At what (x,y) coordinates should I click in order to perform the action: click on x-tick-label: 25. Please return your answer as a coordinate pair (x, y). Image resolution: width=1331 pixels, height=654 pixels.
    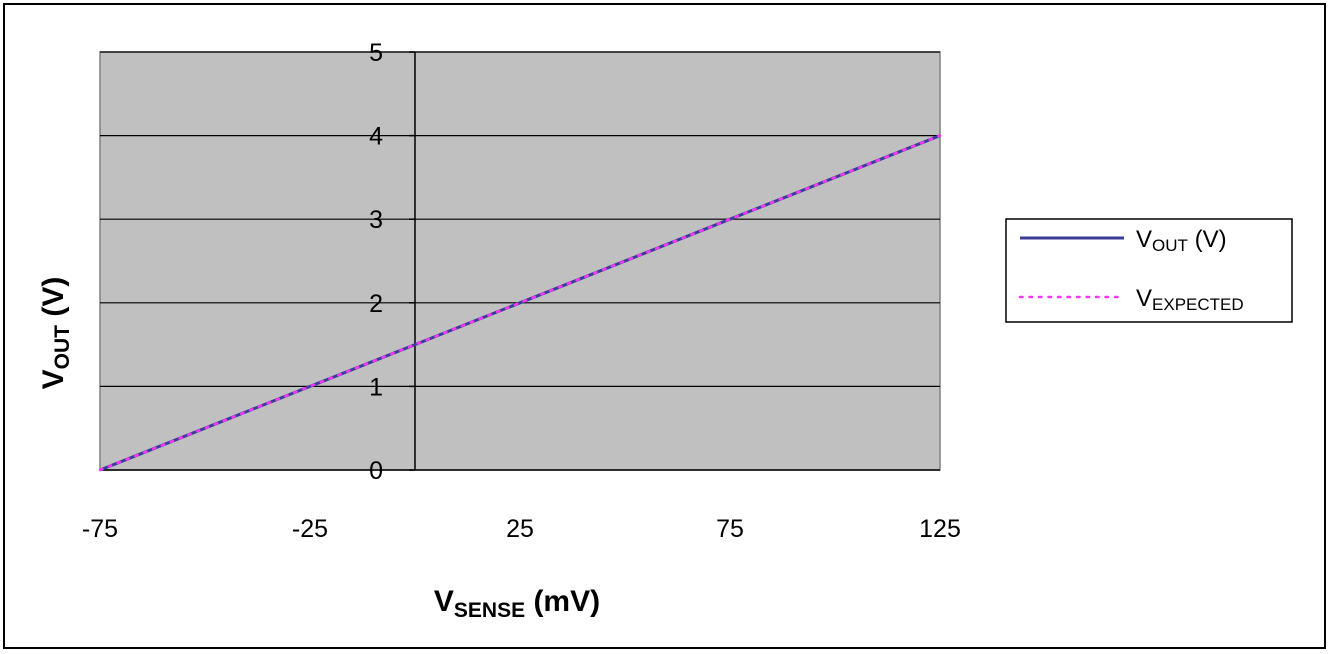
    Looking at the image, I should click on (520, 529).